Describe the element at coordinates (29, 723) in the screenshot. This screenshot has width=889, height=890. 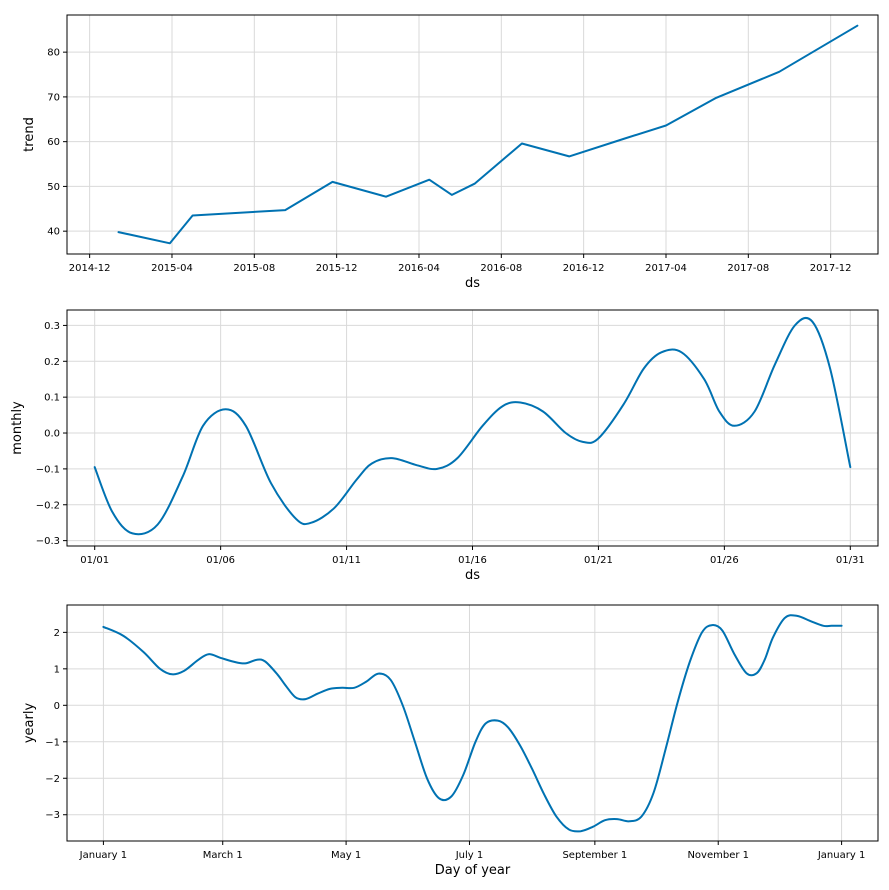
I see `yearly-y-axis-label: yearly` at that location.